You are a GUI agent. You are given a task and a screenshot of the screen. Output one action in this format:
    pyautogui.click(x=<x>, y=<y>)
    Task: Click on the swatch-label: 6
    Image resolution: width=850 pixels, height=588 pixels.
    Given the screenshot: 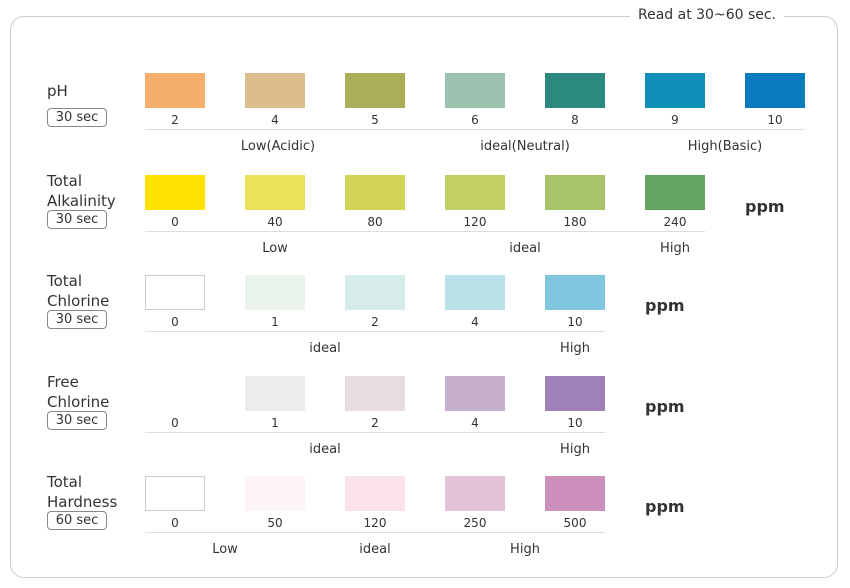 What is the action you would take?
    pyautogui.click(x=475, y=120)
    